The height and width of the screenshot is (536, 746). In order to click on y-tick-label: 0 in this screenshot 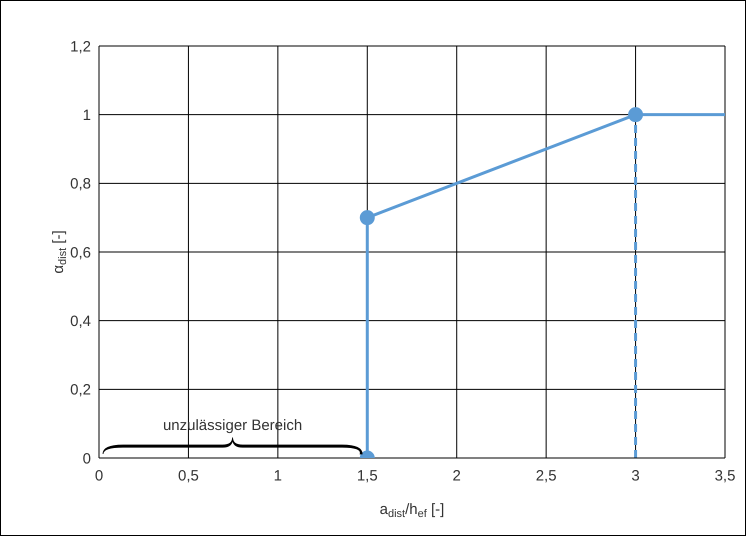, I will do `click(86, 459)`.